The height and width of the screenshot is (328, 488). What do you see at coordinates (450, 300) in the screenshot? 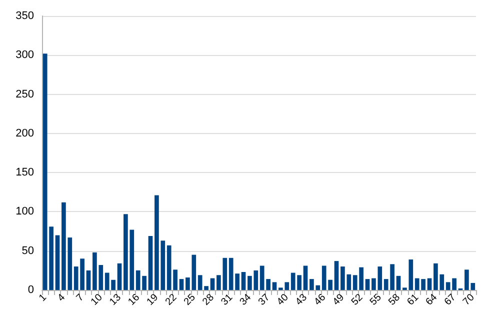
I see `x-tick-label: 67` at bounding box center [450, 300].